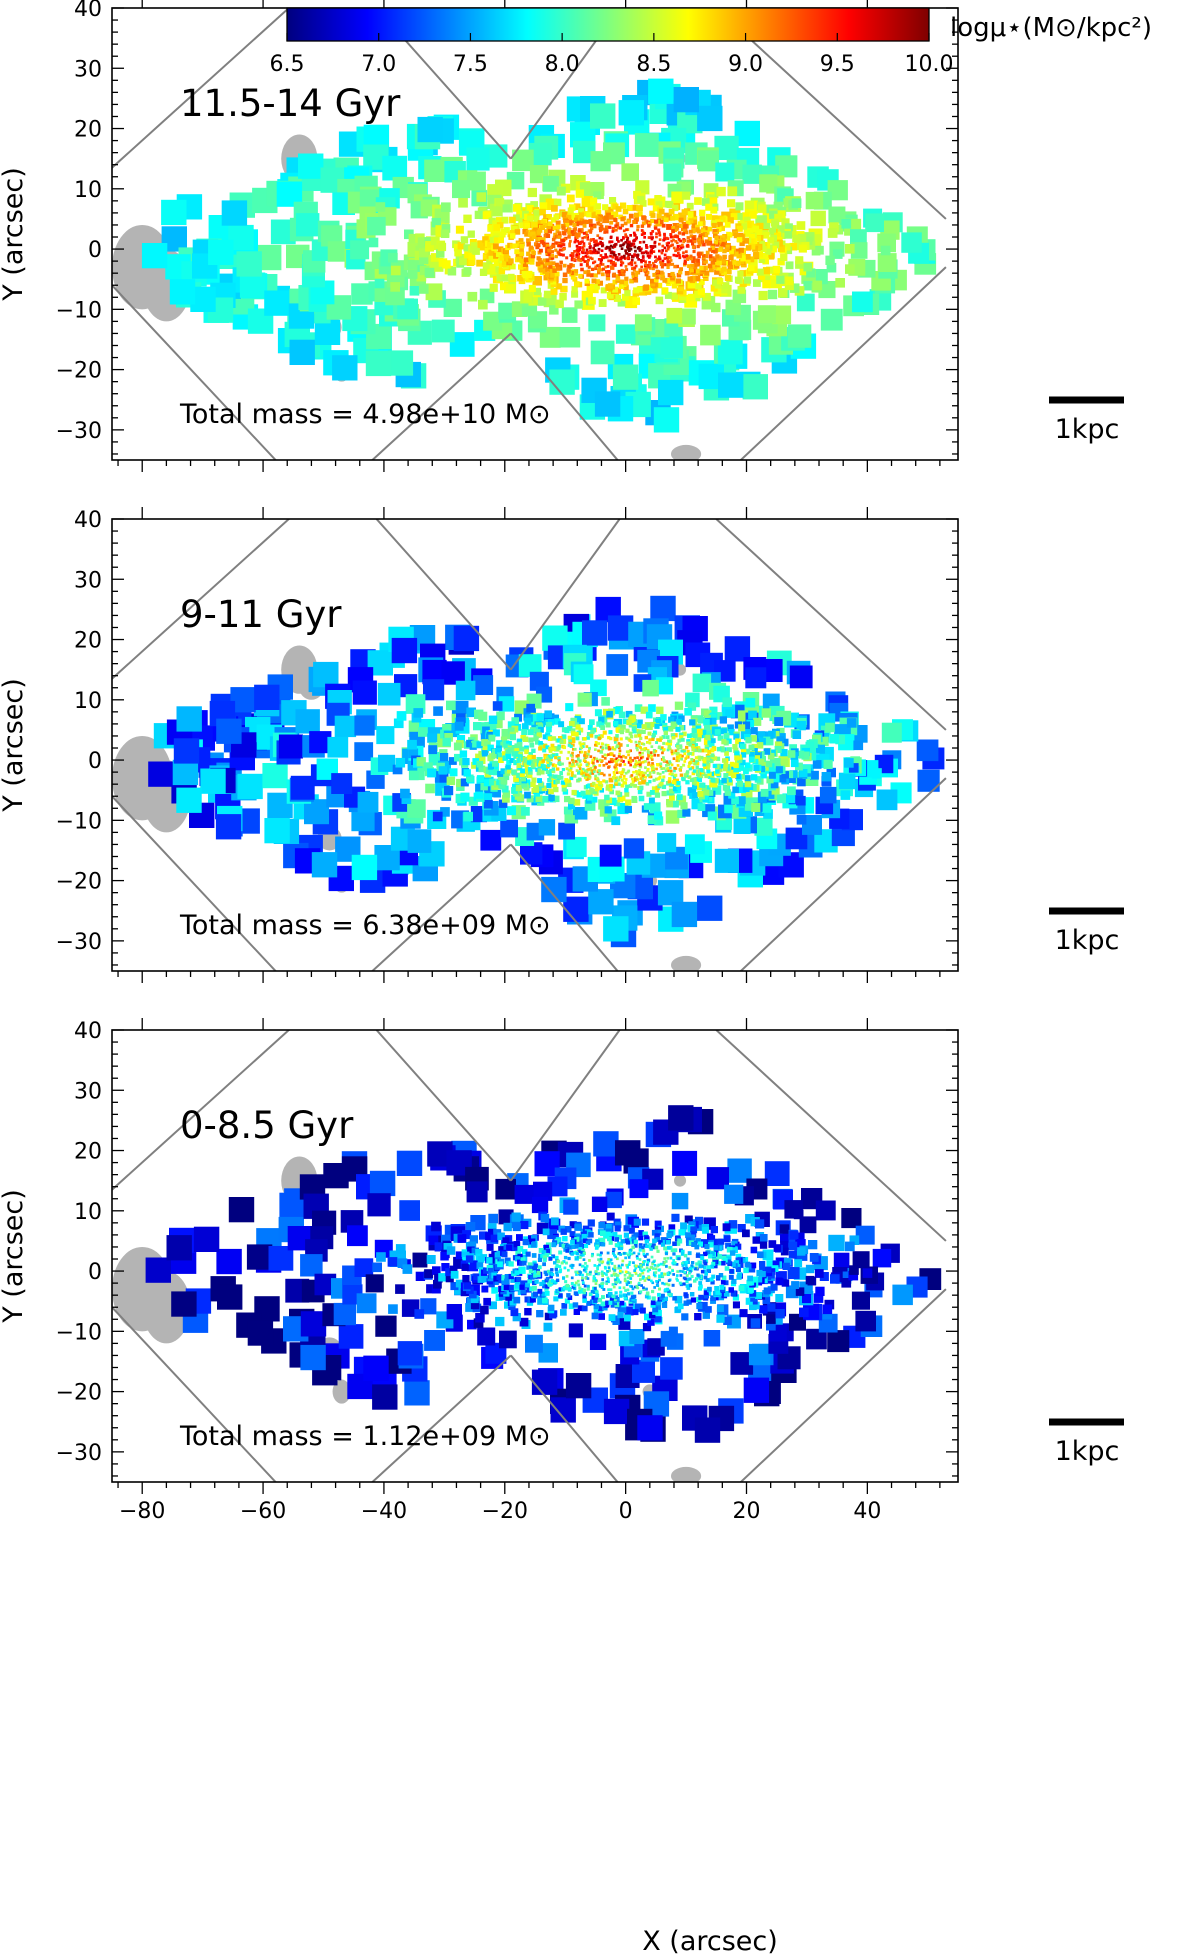  I want to click on footprint-edge, so click(201, 599).